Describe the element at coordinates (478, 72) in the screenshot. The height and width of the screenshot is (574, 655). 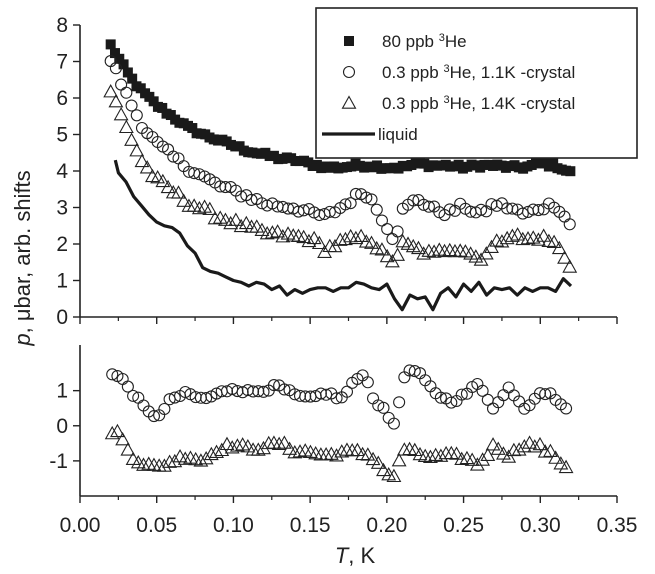
I see `legend-entry: 0.3 ppb 3He, 1.1K -crystal` at that location.